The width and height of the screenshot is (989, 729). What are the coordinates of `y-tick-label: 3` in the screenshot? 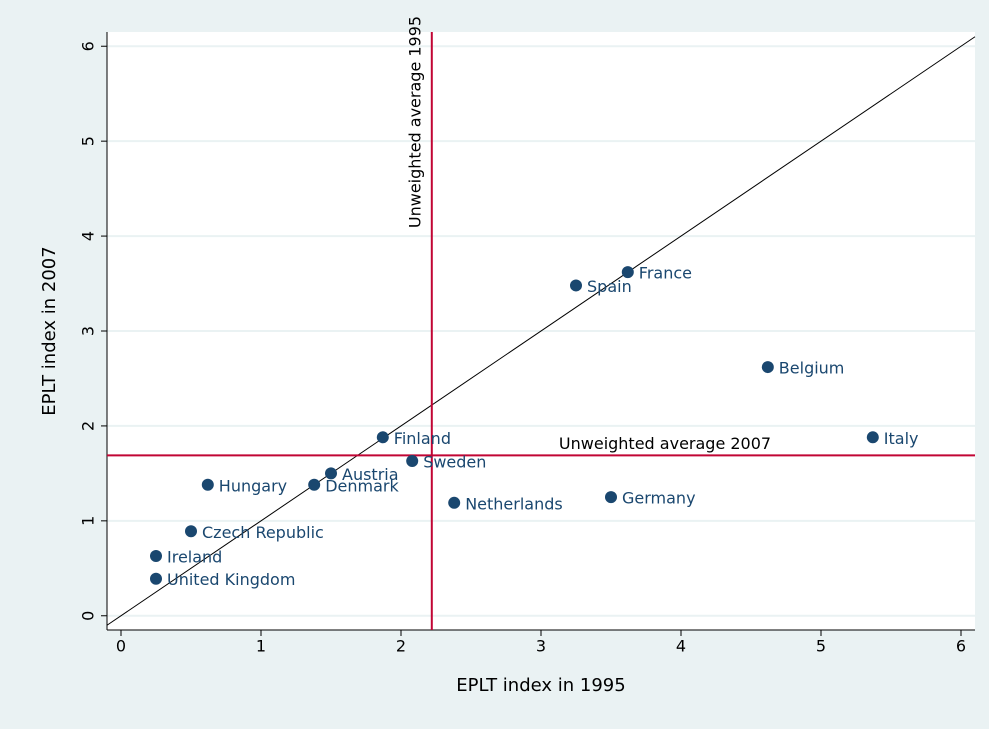 It's located at (88, 331).